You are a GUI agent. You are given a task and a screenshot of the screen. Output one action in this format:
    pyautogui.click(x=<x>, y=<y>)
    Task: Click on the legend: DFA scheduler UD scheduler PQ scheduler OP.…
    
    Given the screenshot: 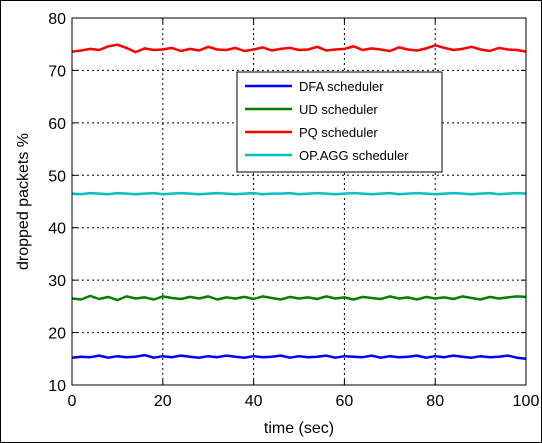 What is the action you would take?
    pyautogui.click(x=339, y=122)
    